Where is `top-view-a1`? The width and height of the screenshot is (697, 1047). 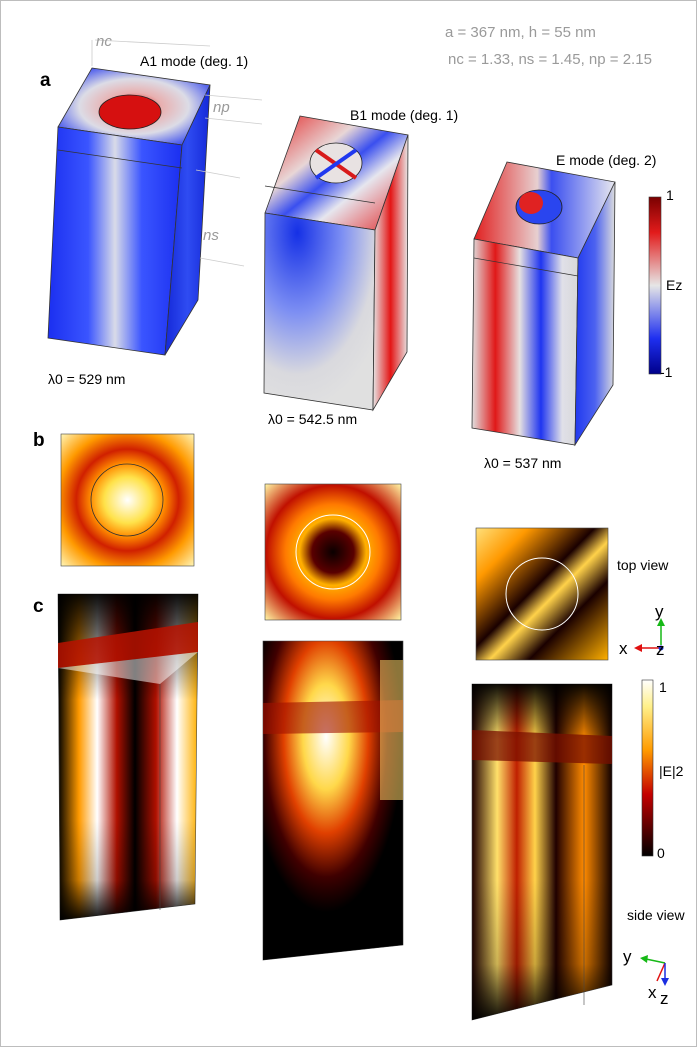
top-view-a1 is located at coordinates (127, 500).